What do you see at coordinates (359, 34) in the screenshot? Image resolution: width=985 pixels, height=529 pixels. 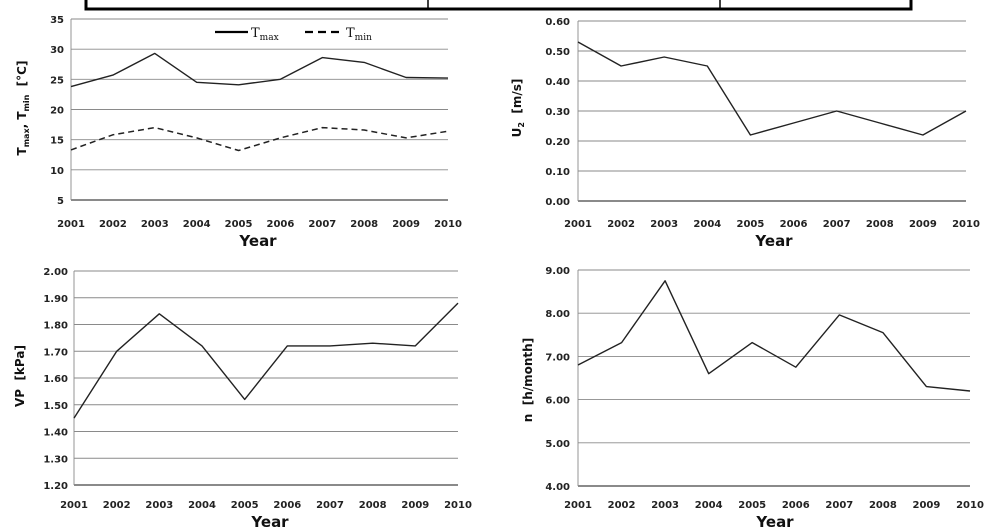 I see `legend-tmin-label: Tmin` at bounding box center [359, 34].